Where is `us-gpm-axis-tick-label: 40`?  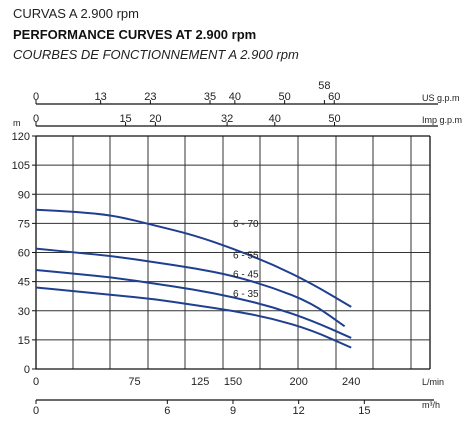 us-gpm-axis-tick-label: 40 is located at coordinates (235, 97).